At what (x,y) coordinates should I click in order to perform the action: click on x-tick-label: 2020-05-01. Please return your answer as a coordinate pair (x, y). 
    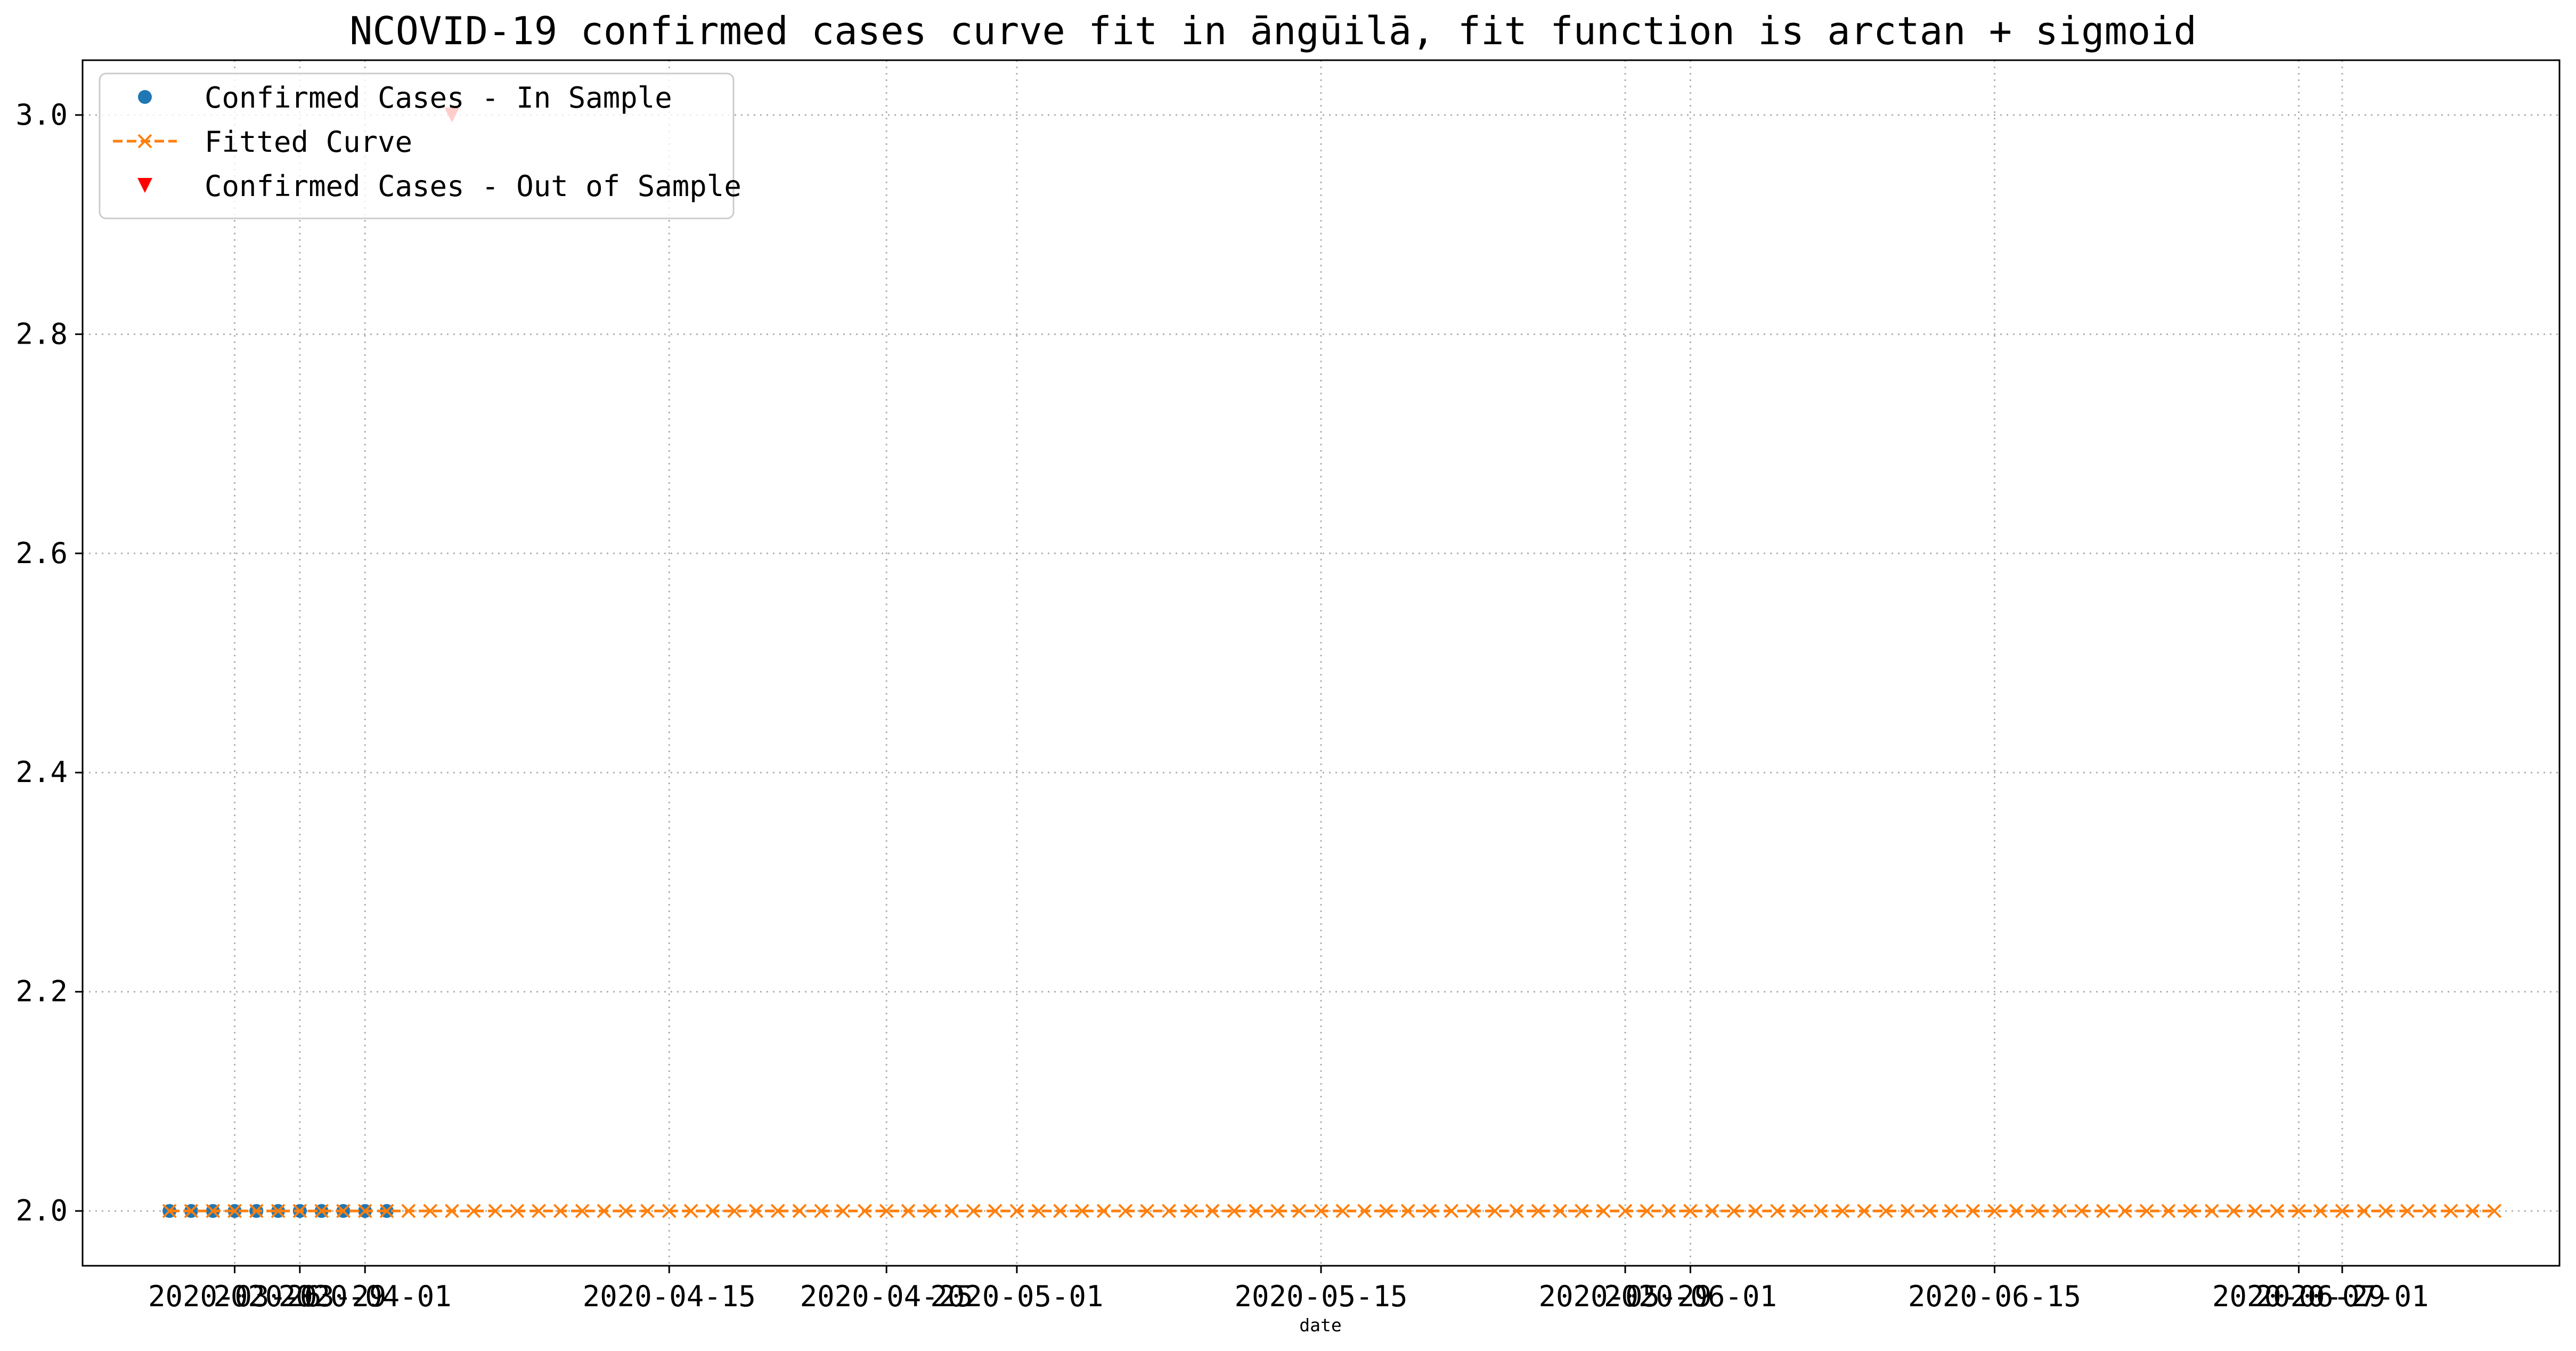
    Looking at the image, I should click on (1016, 1297).